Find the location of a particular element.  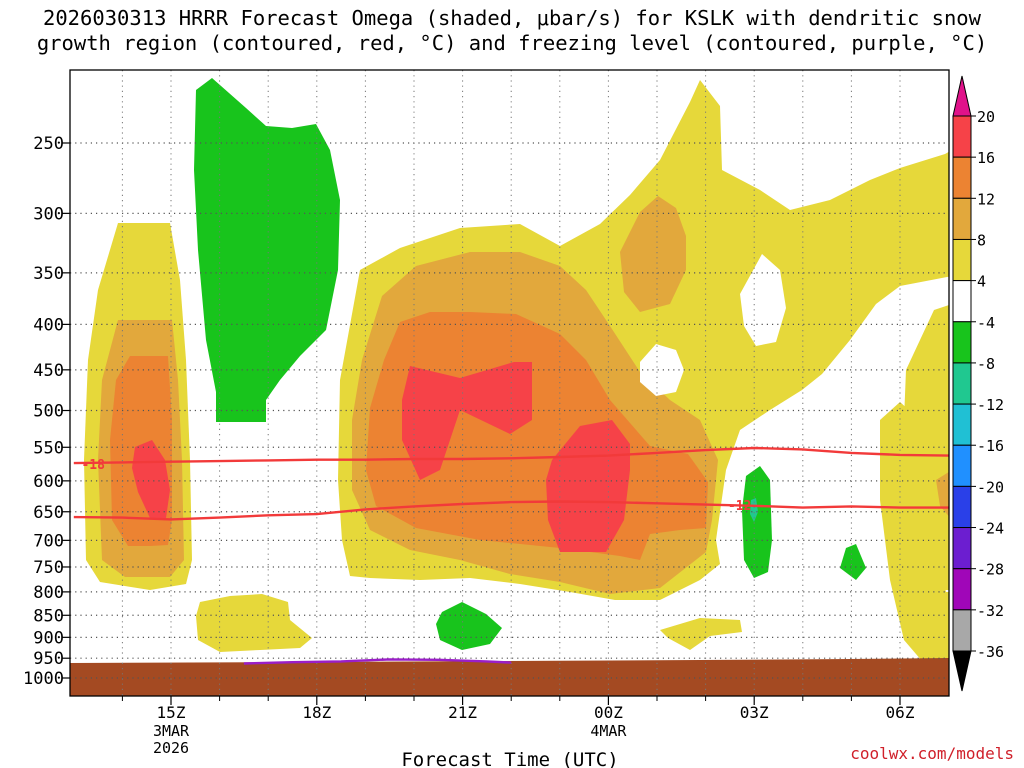

omega-fill-green-right is located at coordinates (757, 522).